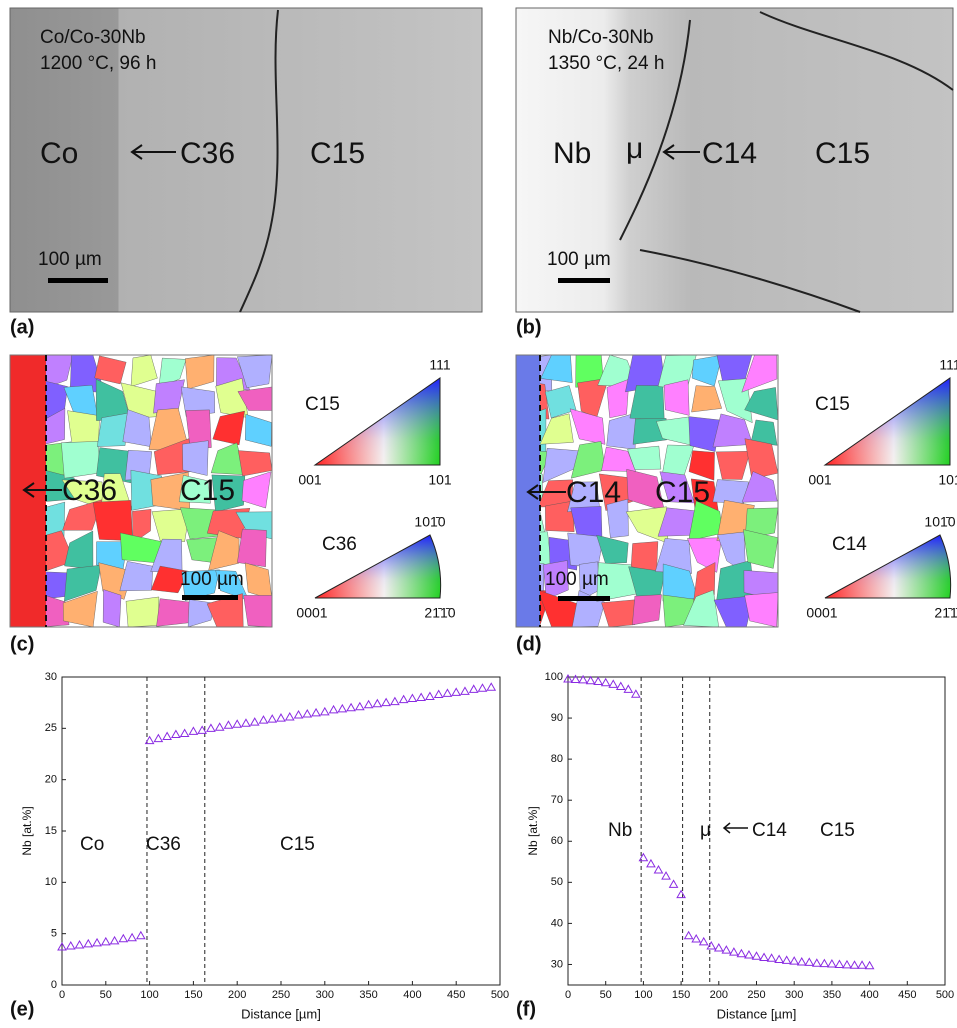 The height and width of the screenshot is (1028, 957). Describe the element at coordinates (54, 985) in the screenshot. I see `y-tick-label: 0` at that location.